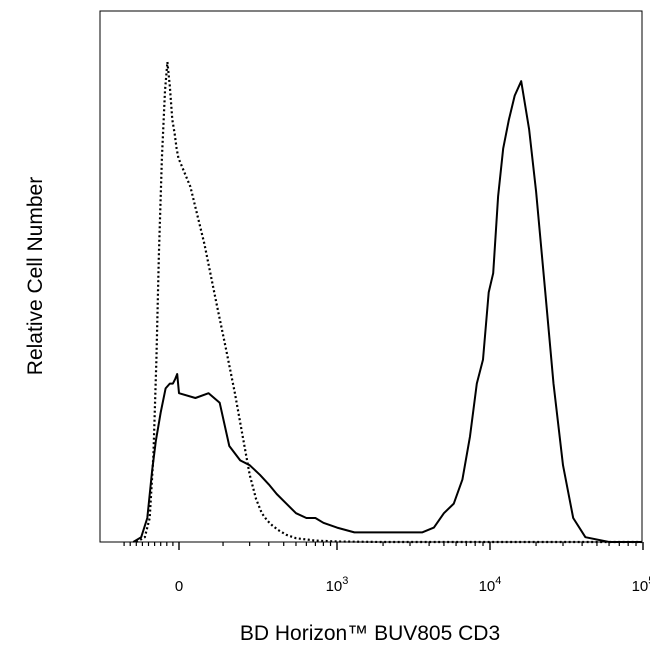  What do you see at coordinates (641, 585) in the screenshot?
I see `x-tick-label: 10⁵` at bounding box center [641, 585].